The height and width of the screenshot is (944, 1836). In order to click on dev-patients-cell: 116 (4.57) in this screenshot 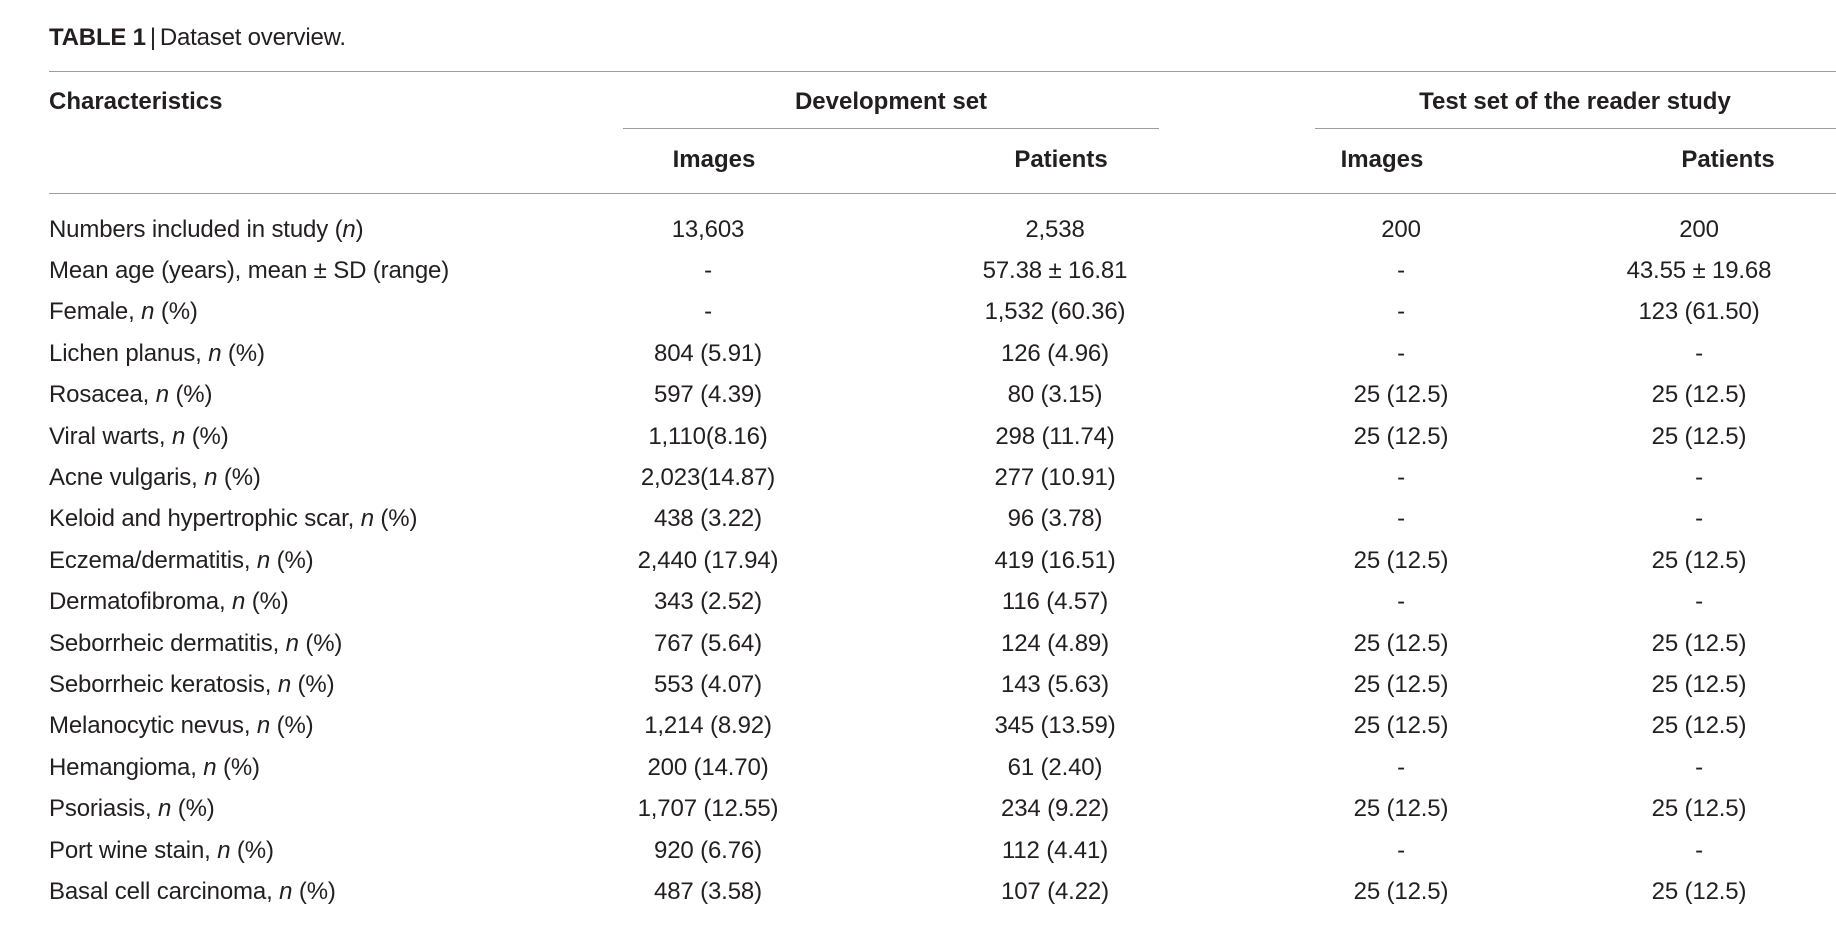, I will do `click(1055, 602)`.